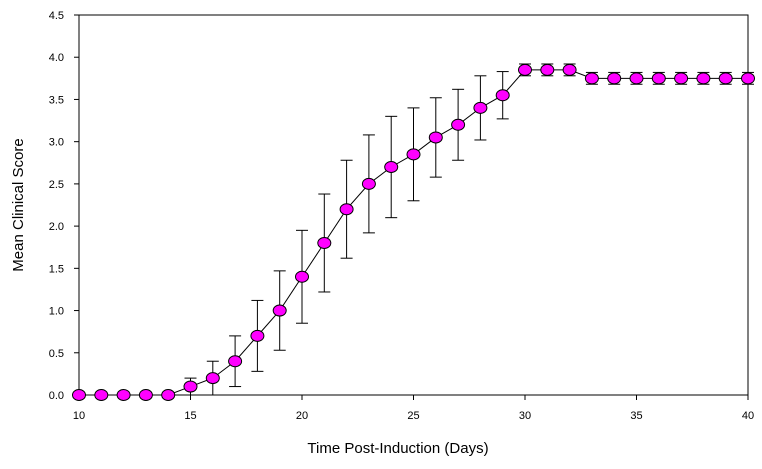 The height and width of the screenshot is (469, 762). What do you see at coordinates (56, 185) in the screenshot?
I see `y-tick-label: 2.5` at bounding box center [56, 185].